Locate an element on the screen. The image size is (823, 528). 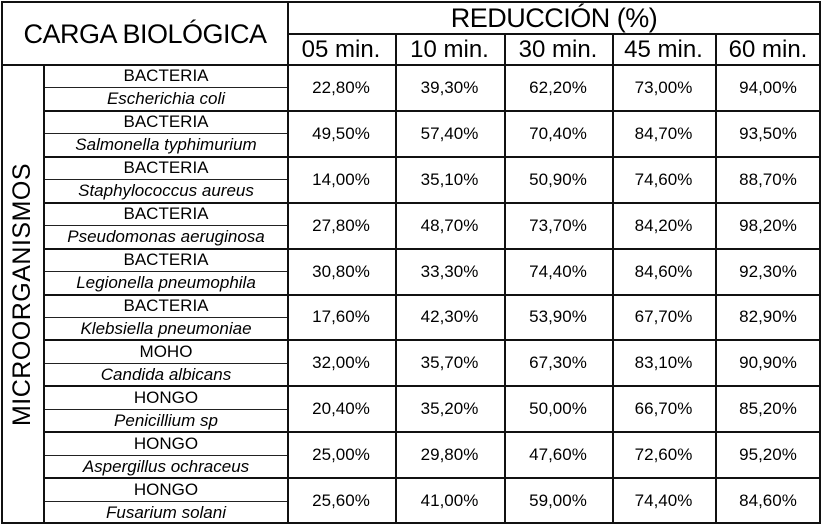
reduction-value: 84,20% is located at coordinates (663, 225).